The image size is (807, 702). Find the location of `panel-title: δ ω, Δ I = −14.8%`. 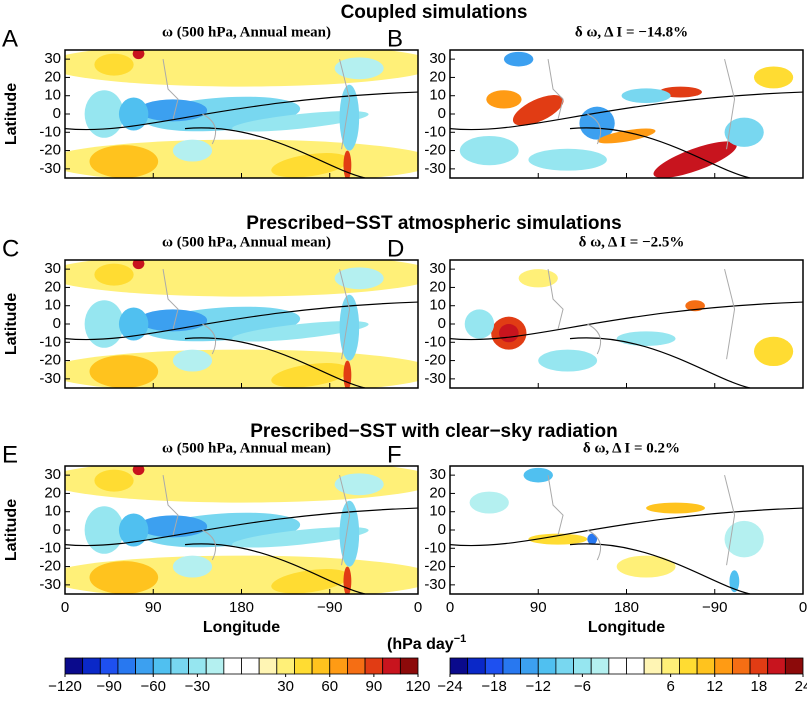

panel-title: δ ω, Δ I = −14.8% is located at coordinates (631, 32).